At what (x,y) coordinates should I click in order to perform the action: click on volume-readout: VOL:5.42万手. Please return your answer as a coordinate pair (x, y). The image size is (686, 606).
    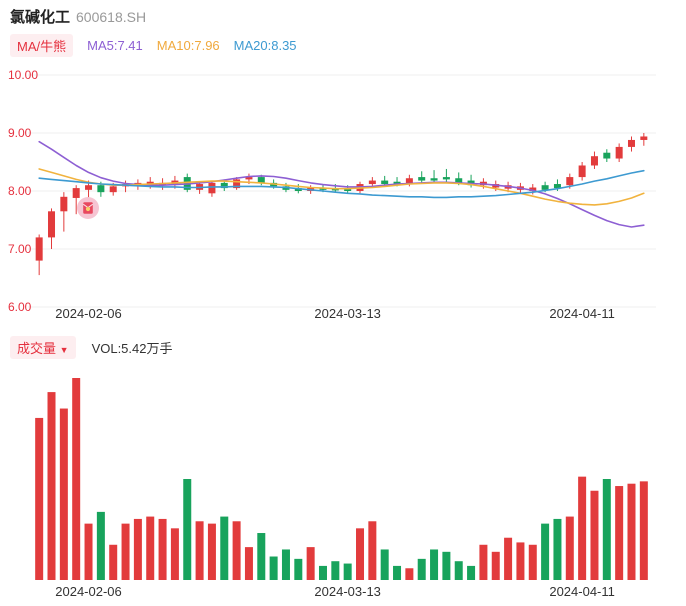
    Looking at the image, I should click on (132, 348).